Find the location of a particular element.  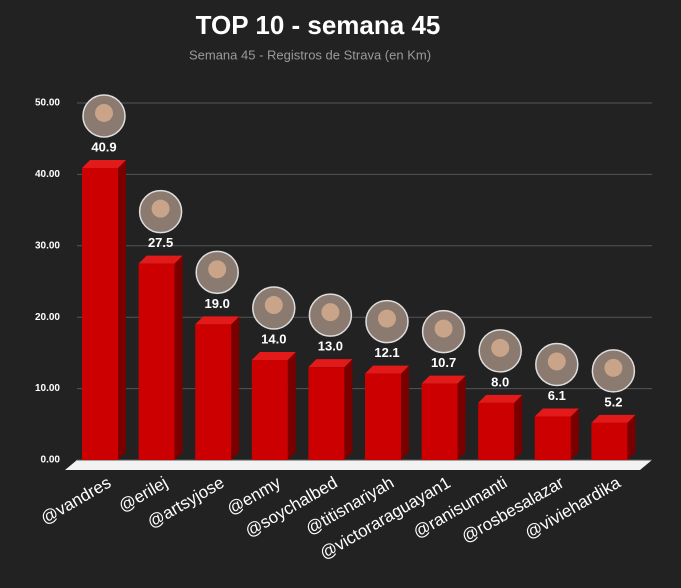

value-label: 40.9 is located at coordinates (103, 146).